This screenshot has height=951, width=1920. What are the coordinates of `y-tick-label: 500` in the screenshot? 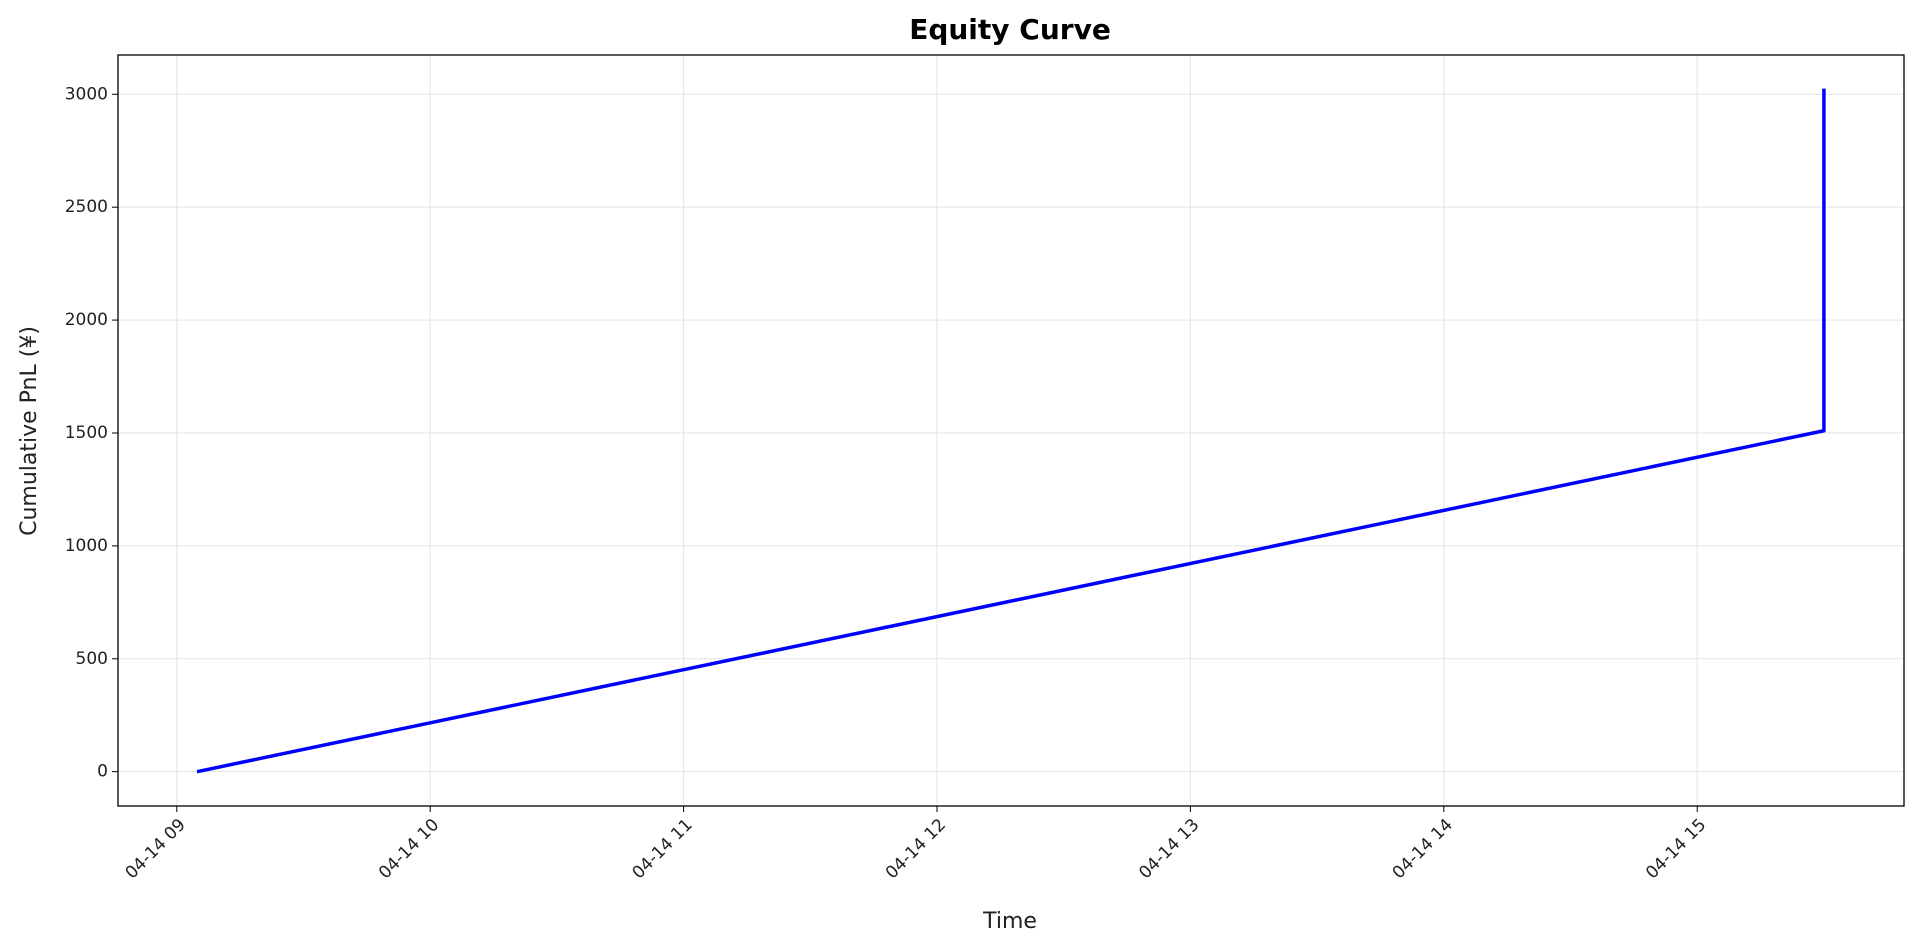 It's located at (92, 659).